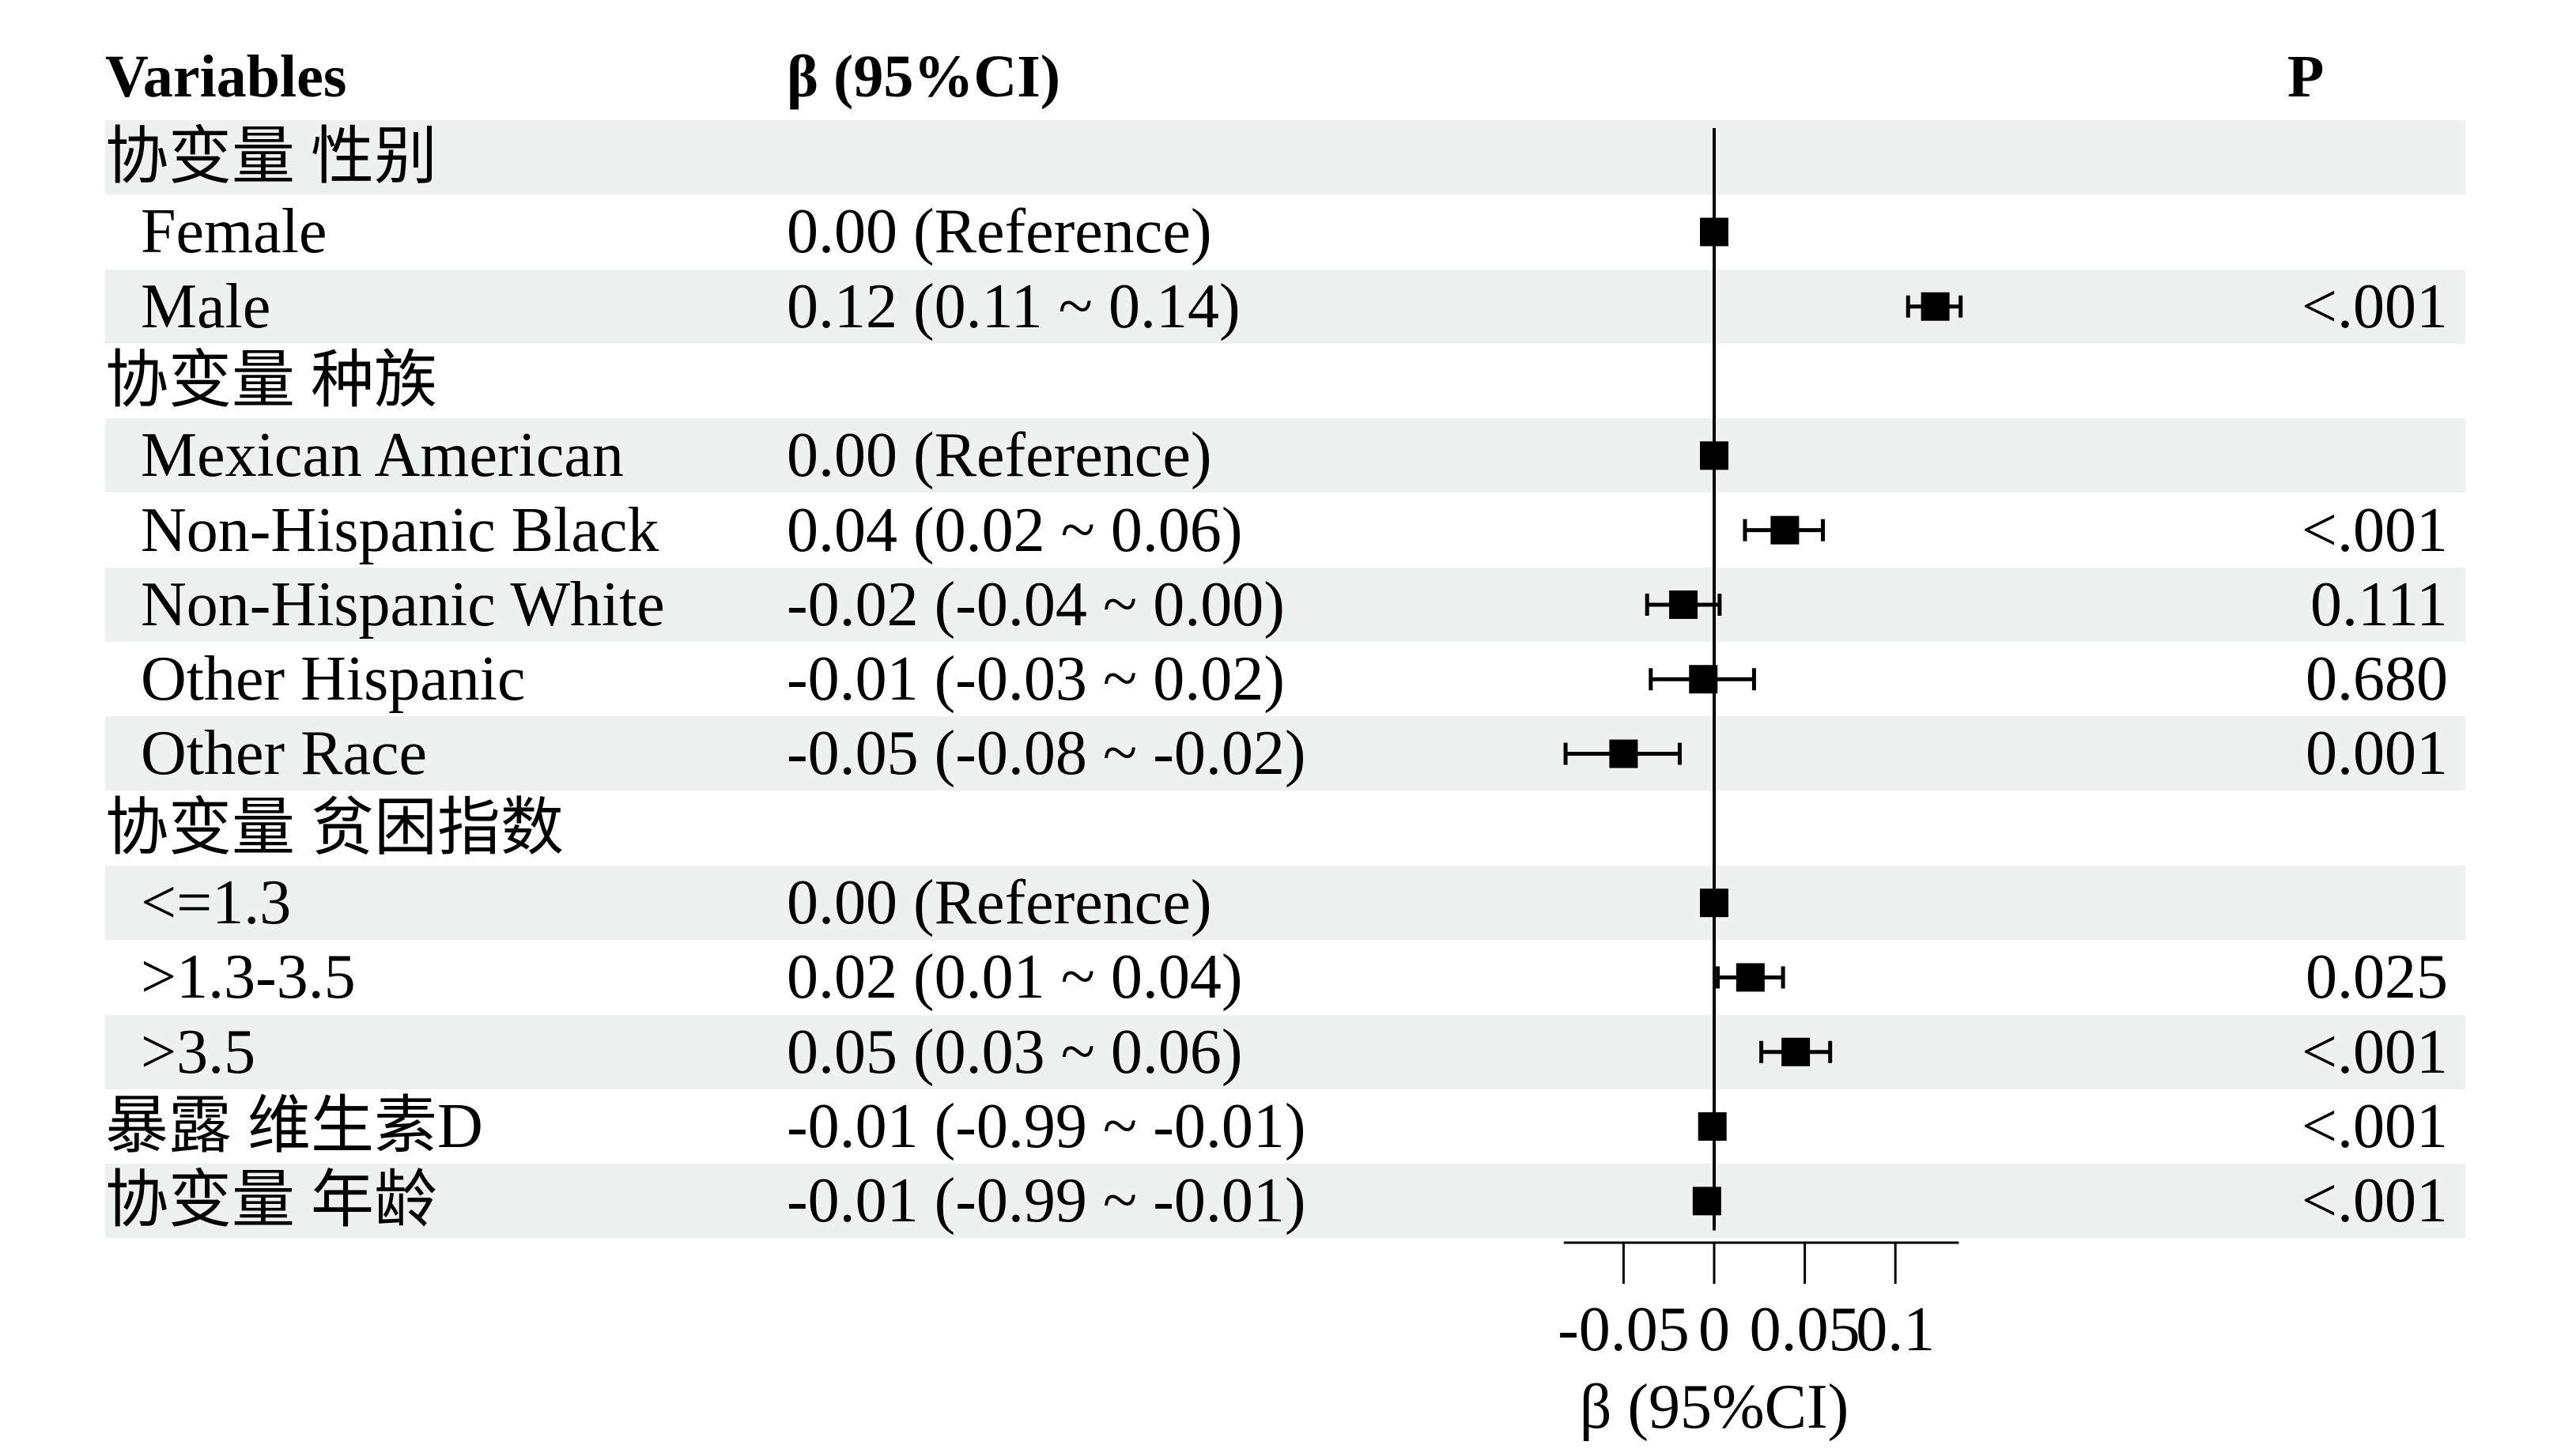 The width and height of the screenshot is (2576, 1449). What do you see at coordinates (271, 157) in the screenshot?
I see `group-label: 协变量 性别` at bounding box center [271, 157].